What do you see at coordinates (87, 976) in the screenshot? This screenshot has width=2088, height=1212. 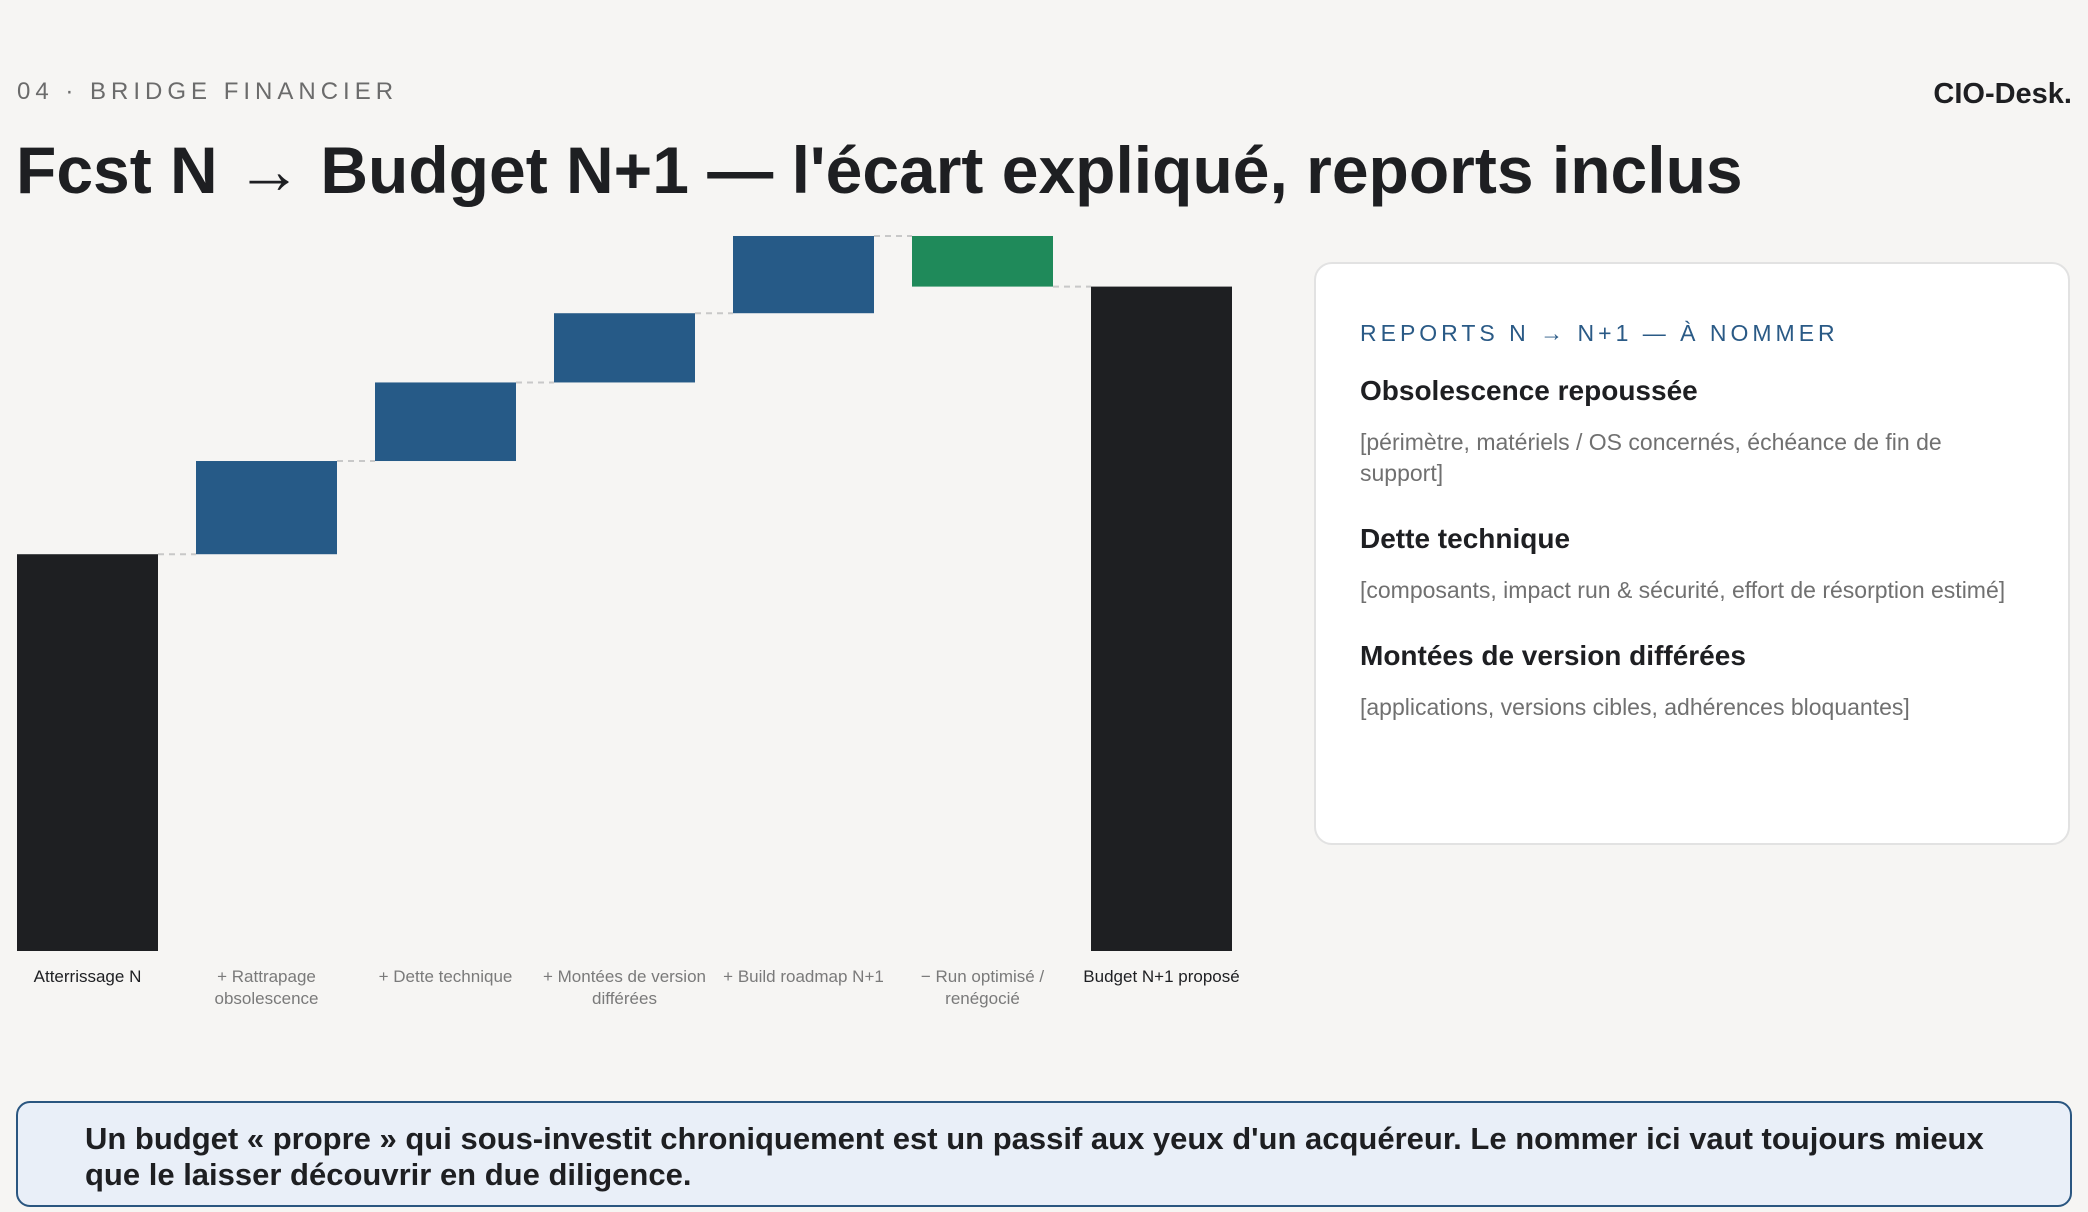 I see `x-tick-label: Atterrissage N` at bounding box center [87, 976].